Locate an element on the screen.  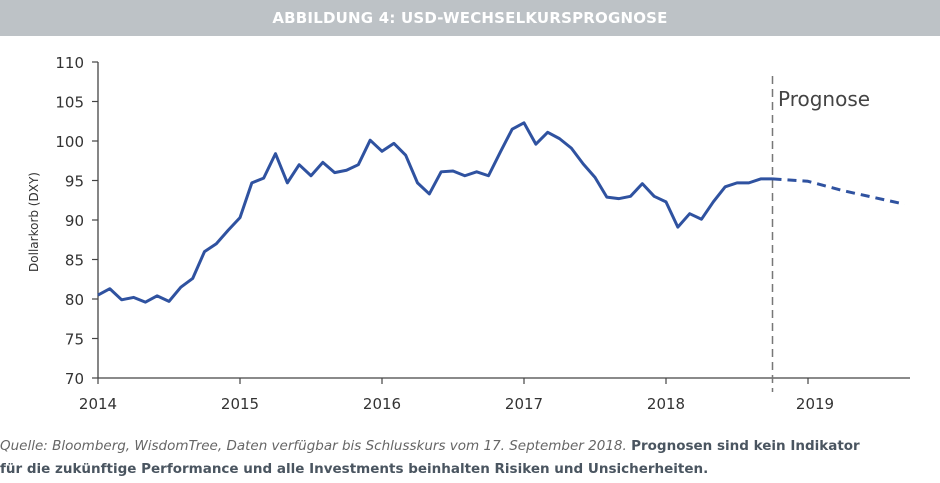
y-tick-label: 110 is located at coordinates (69, 63).